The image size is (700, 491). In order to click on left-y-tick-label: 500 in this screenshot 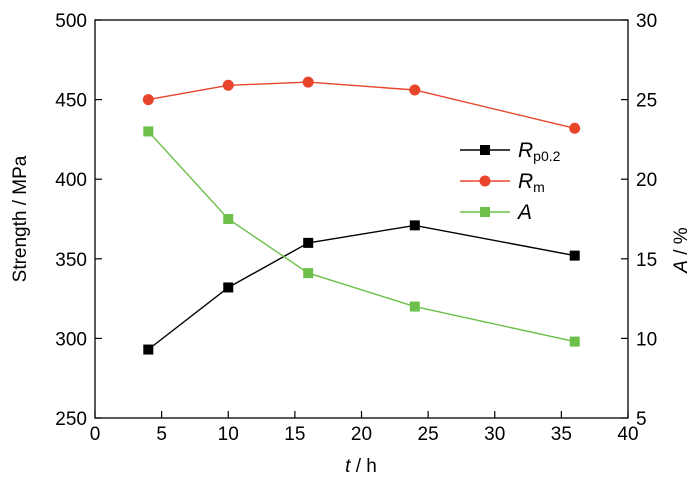, I will do `click(71, 21)`.